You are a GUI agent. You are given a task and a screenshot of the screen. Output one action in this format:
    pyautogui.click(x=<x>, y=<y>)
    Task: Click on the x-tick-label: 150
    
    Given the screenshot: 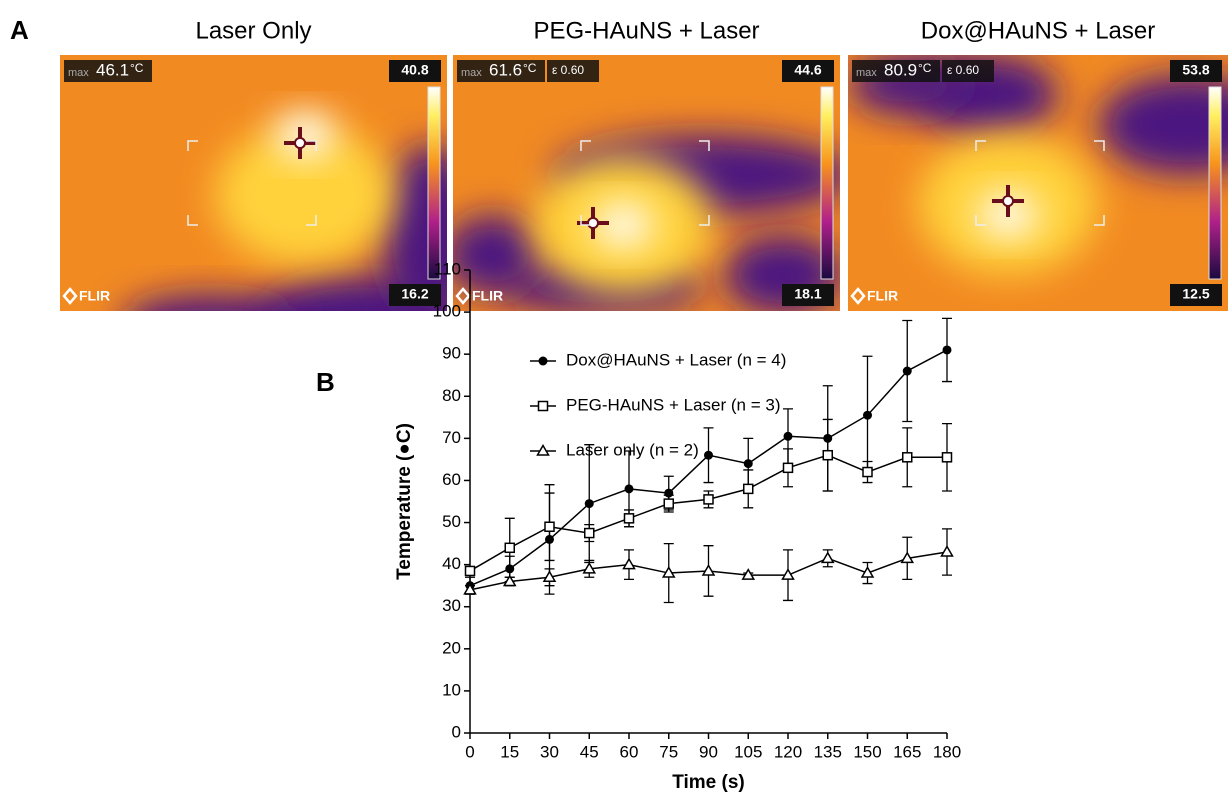 What is the action you would take?
    pyautogui.click(x=867, y=751)
    